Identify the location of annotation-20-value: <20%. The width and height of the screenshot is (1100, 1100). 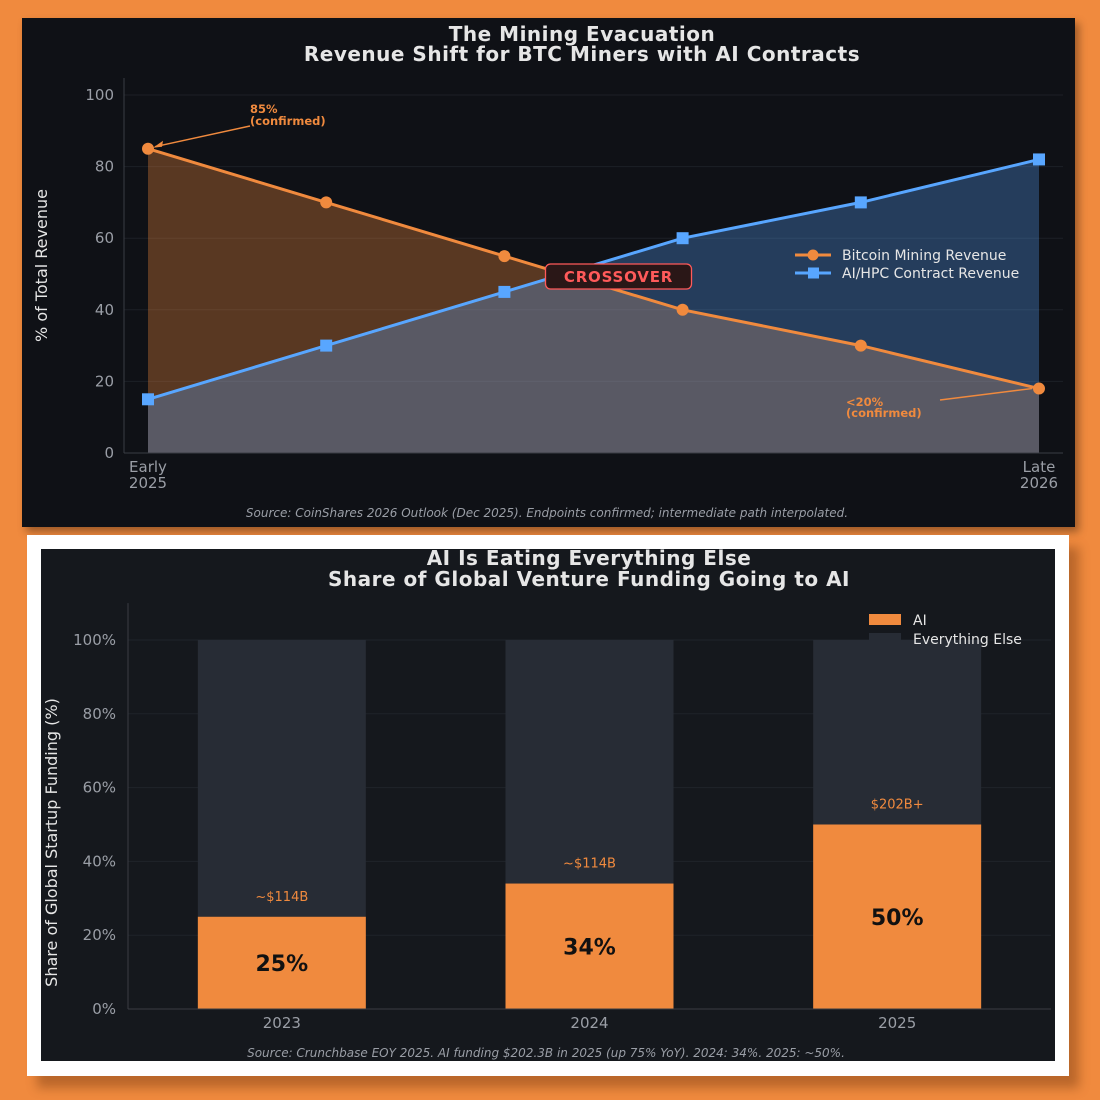
(865, 402).